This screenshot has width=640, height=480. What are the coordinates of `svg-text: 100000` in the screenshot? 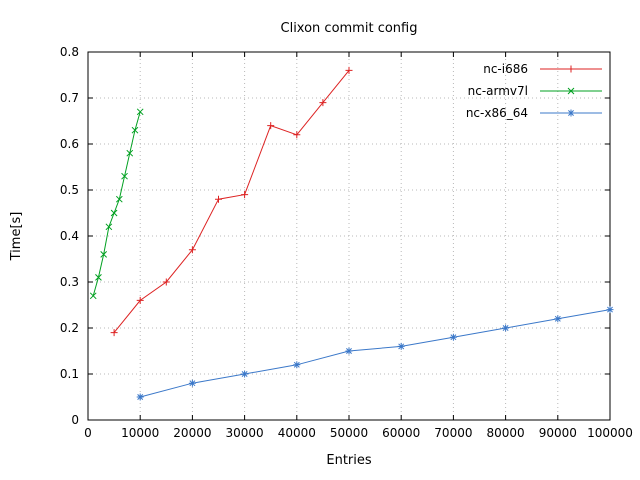 It's located at (610, 433).